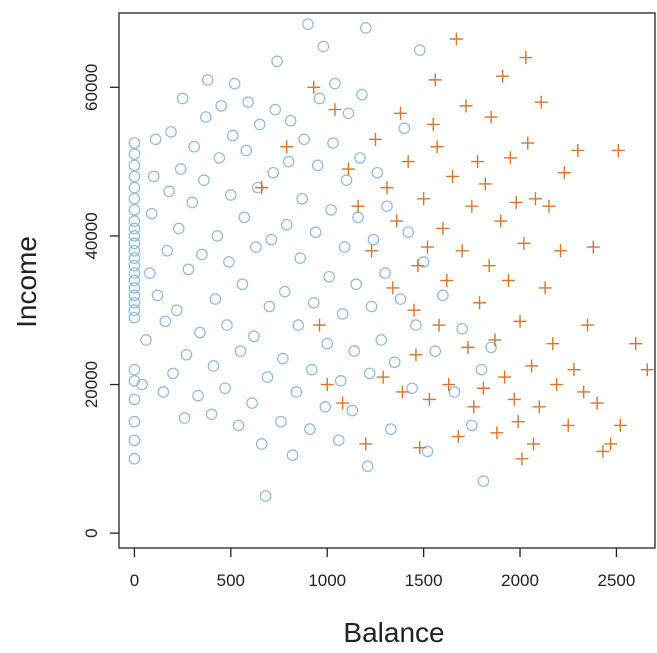 This screenshot has height=653, width=657. What do you see at coordinates (91, 384) in the screenshot?
I see `y-tick-label: 20000` at bounding box center [91, 384].